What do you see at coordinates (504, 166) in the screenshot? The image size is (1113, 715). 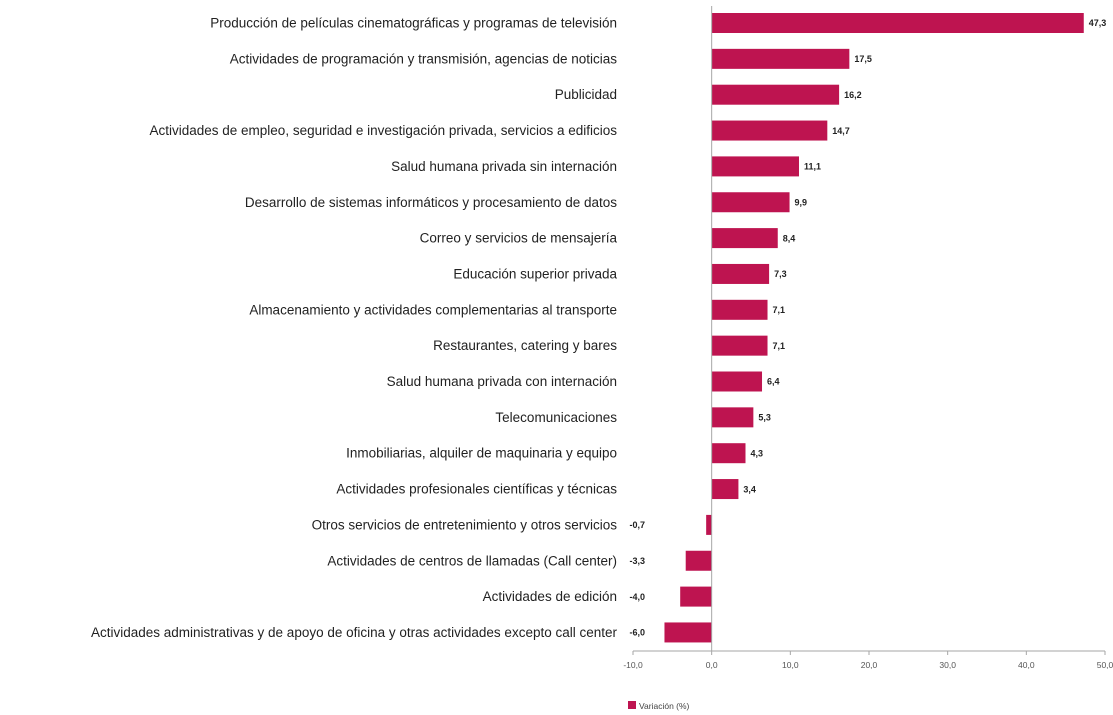 I see `category-label: Salud humana privada sin internación` at bounding box center [504, 166].